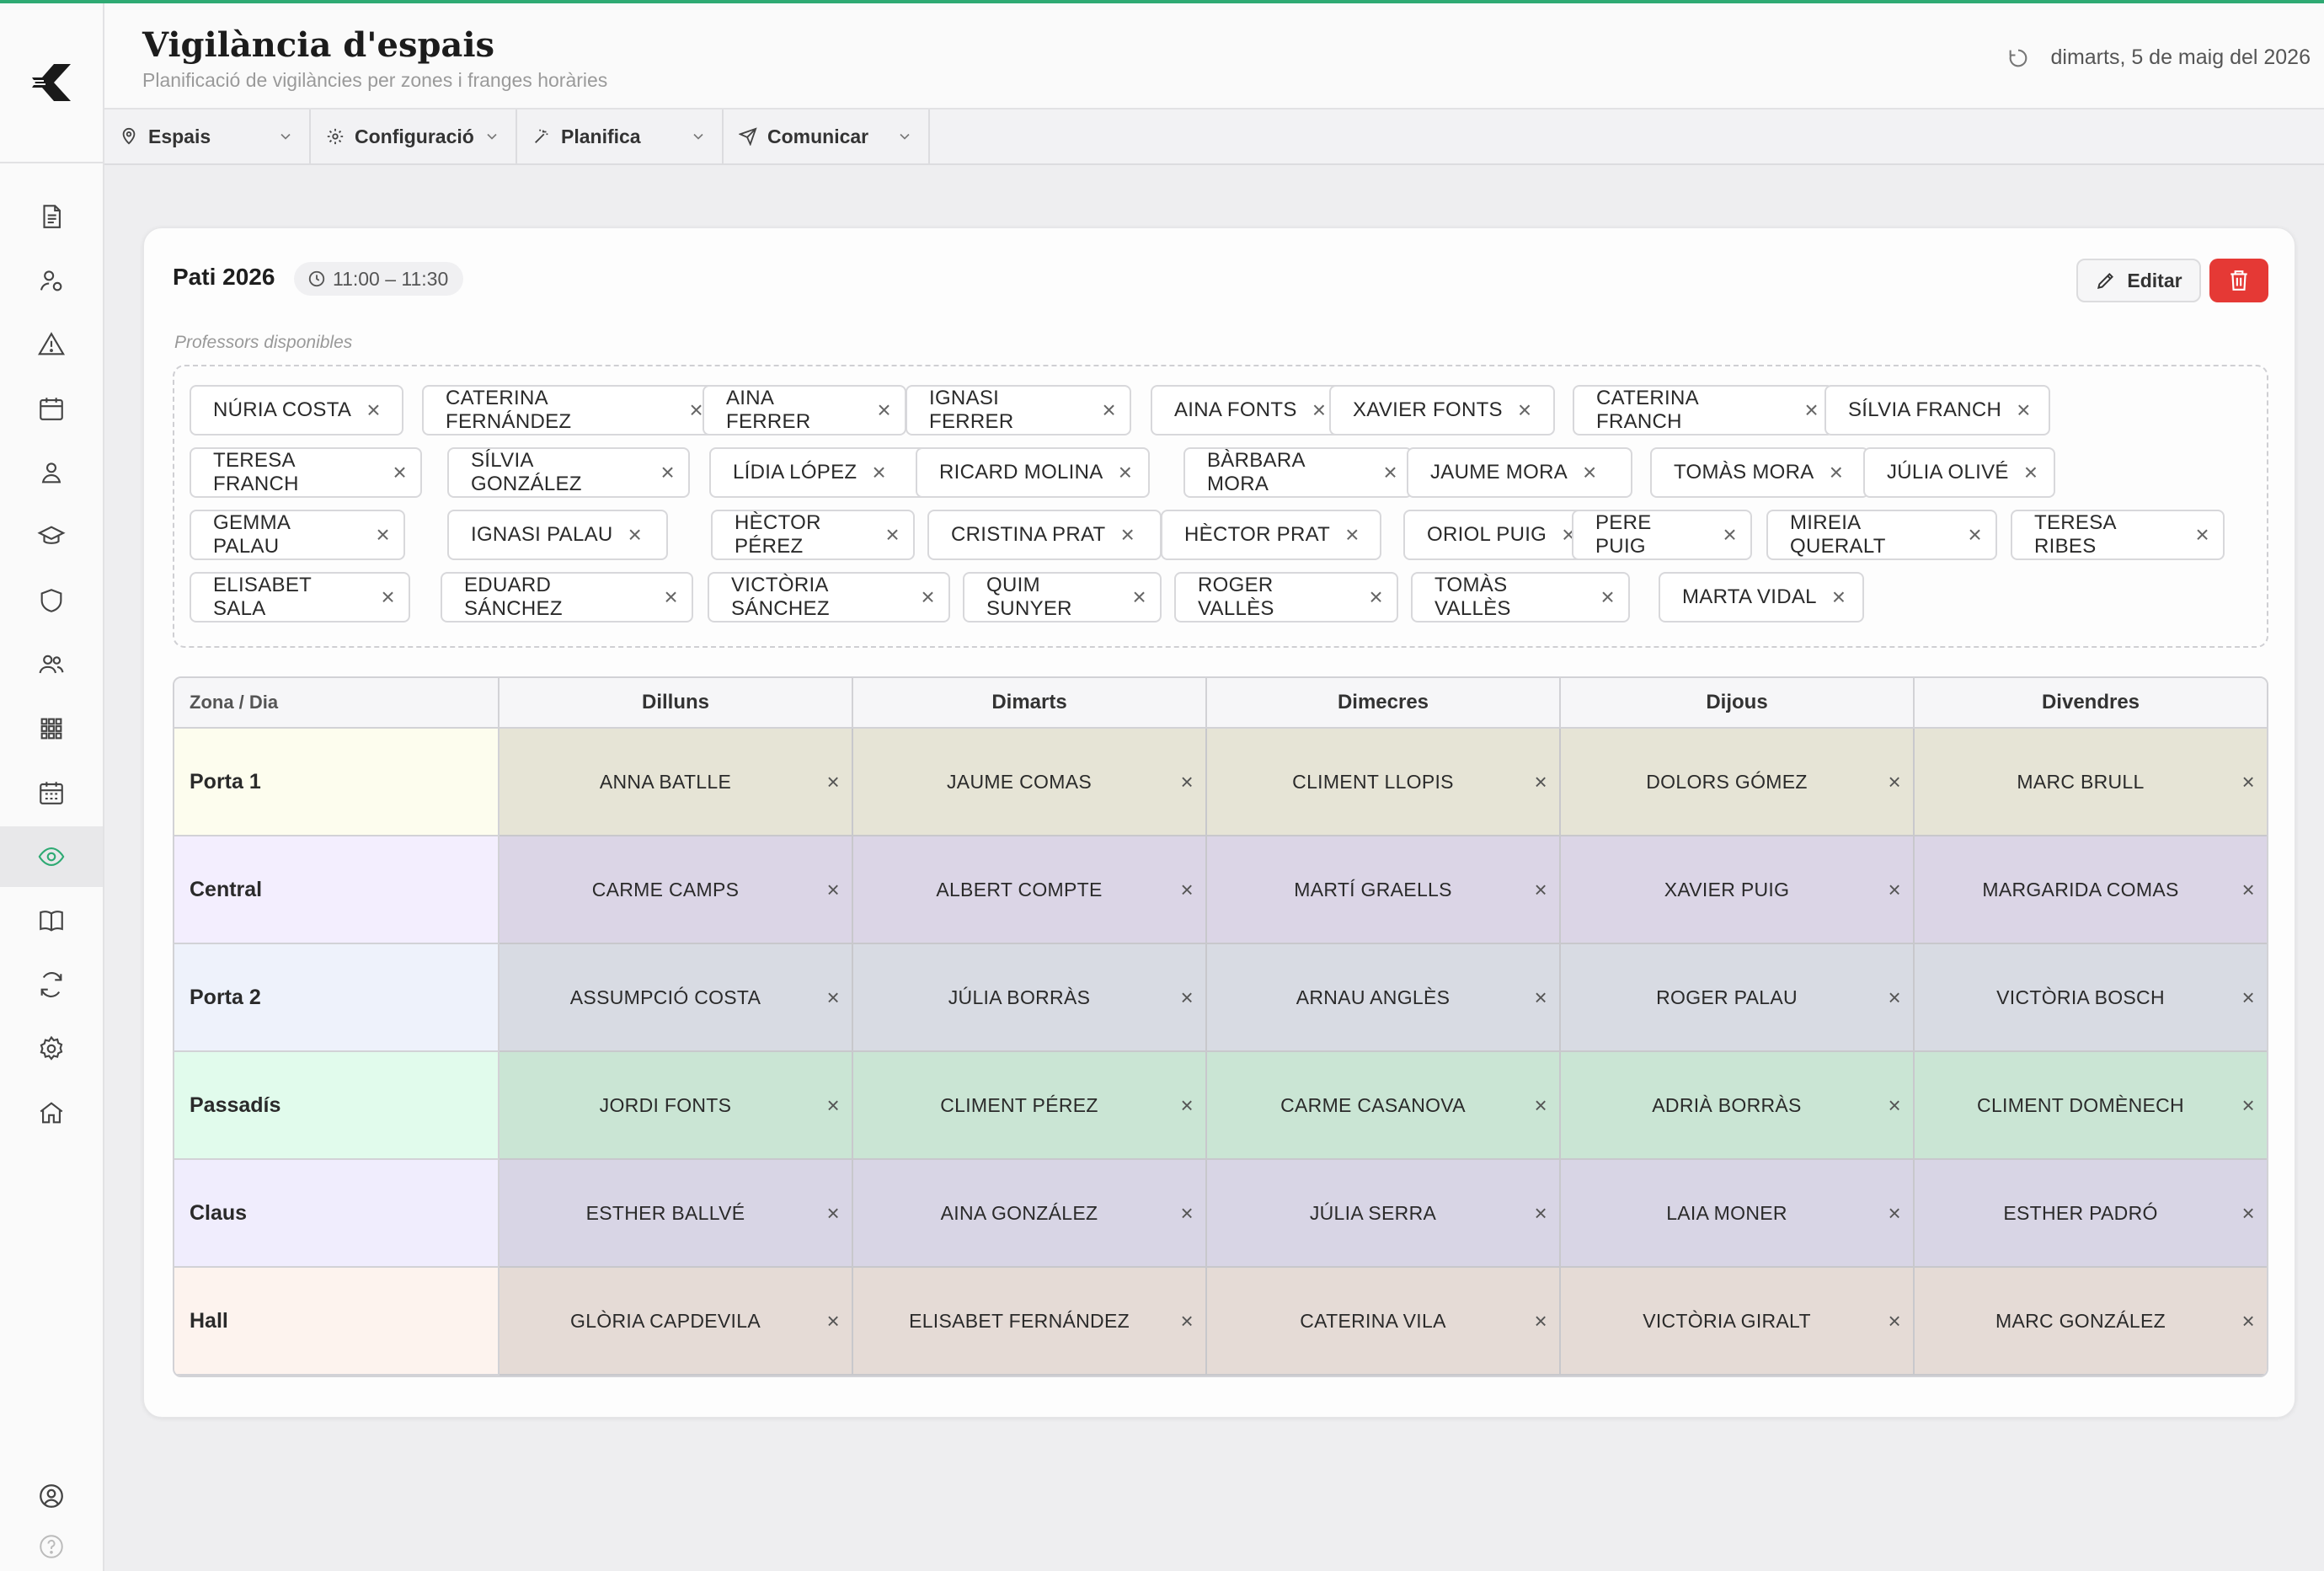 The image size is (2324, 1571). I want to click on assignment-cell: AINA GONZÁLEZ ×, so click(1030, 1214).